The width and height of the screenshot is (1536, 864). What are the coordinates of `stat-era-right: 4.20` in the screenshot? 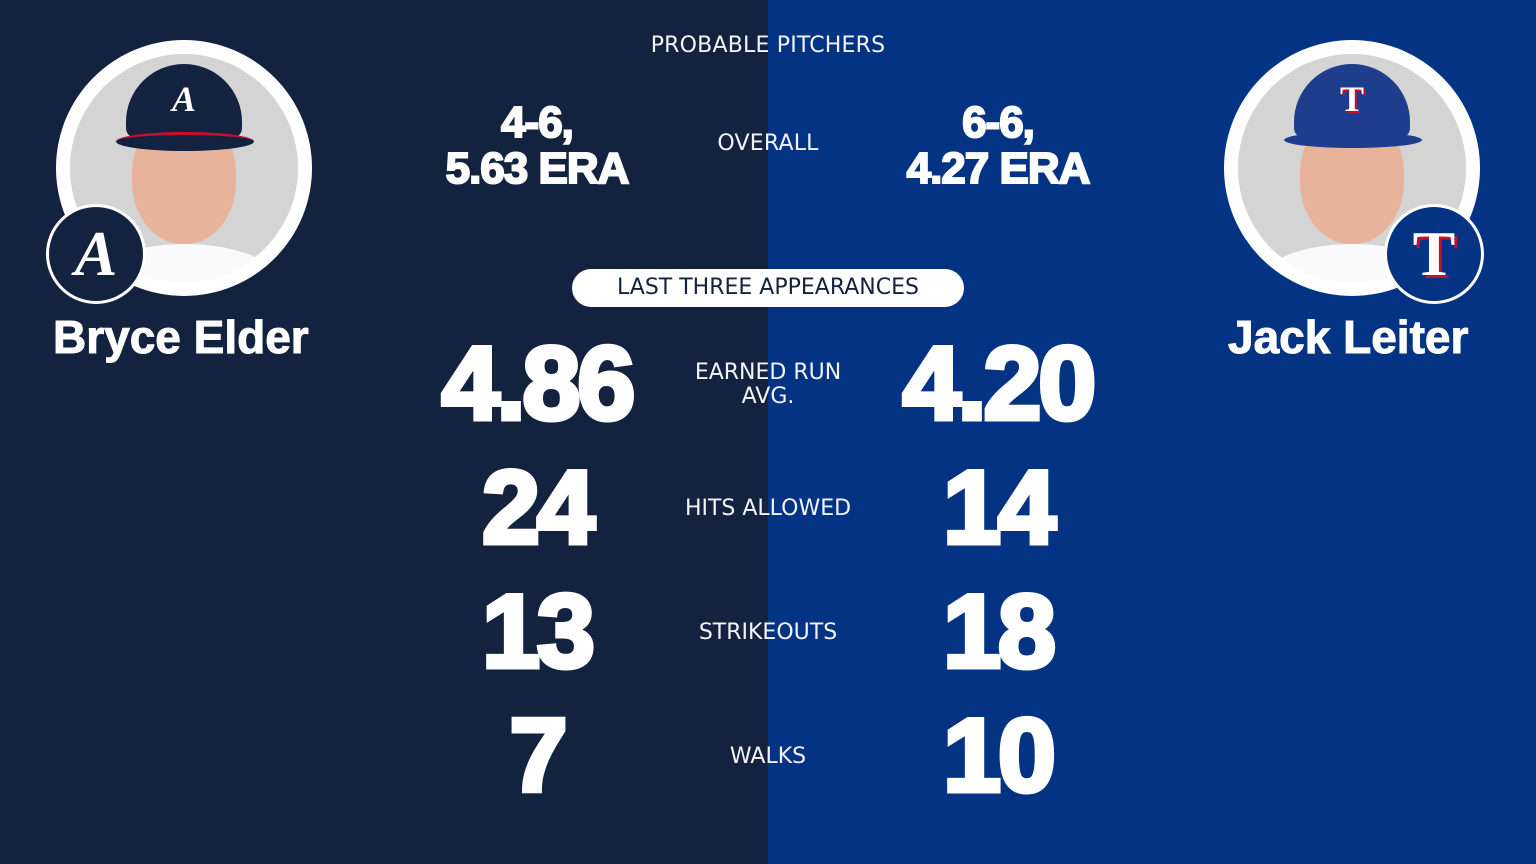 It's located at (999, 384).